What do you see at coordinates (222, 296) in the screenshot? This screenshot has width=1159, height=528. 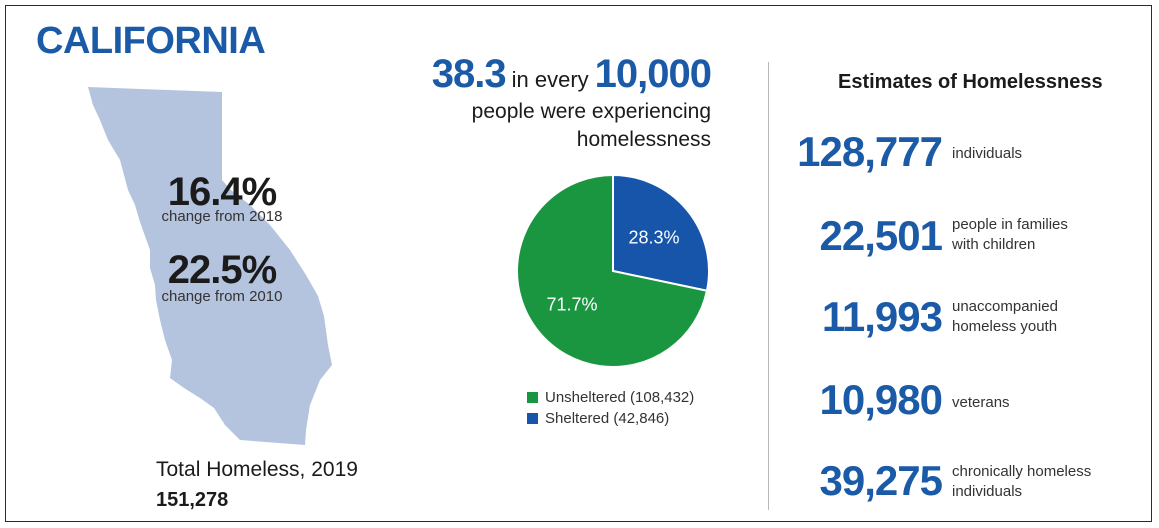 I see `change-2010-label: change from 2010` at bounding box center [222, 296].